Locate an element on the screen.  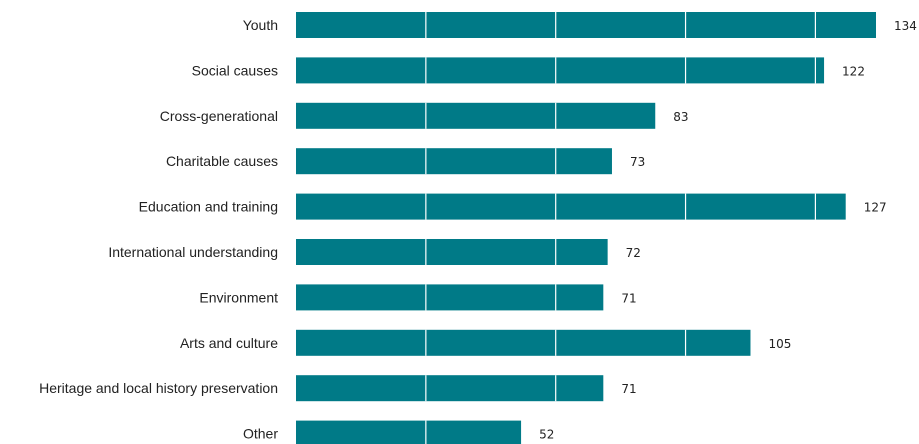
category-label-8: Heritage and local history preservation is located at coordinates (158, 388).